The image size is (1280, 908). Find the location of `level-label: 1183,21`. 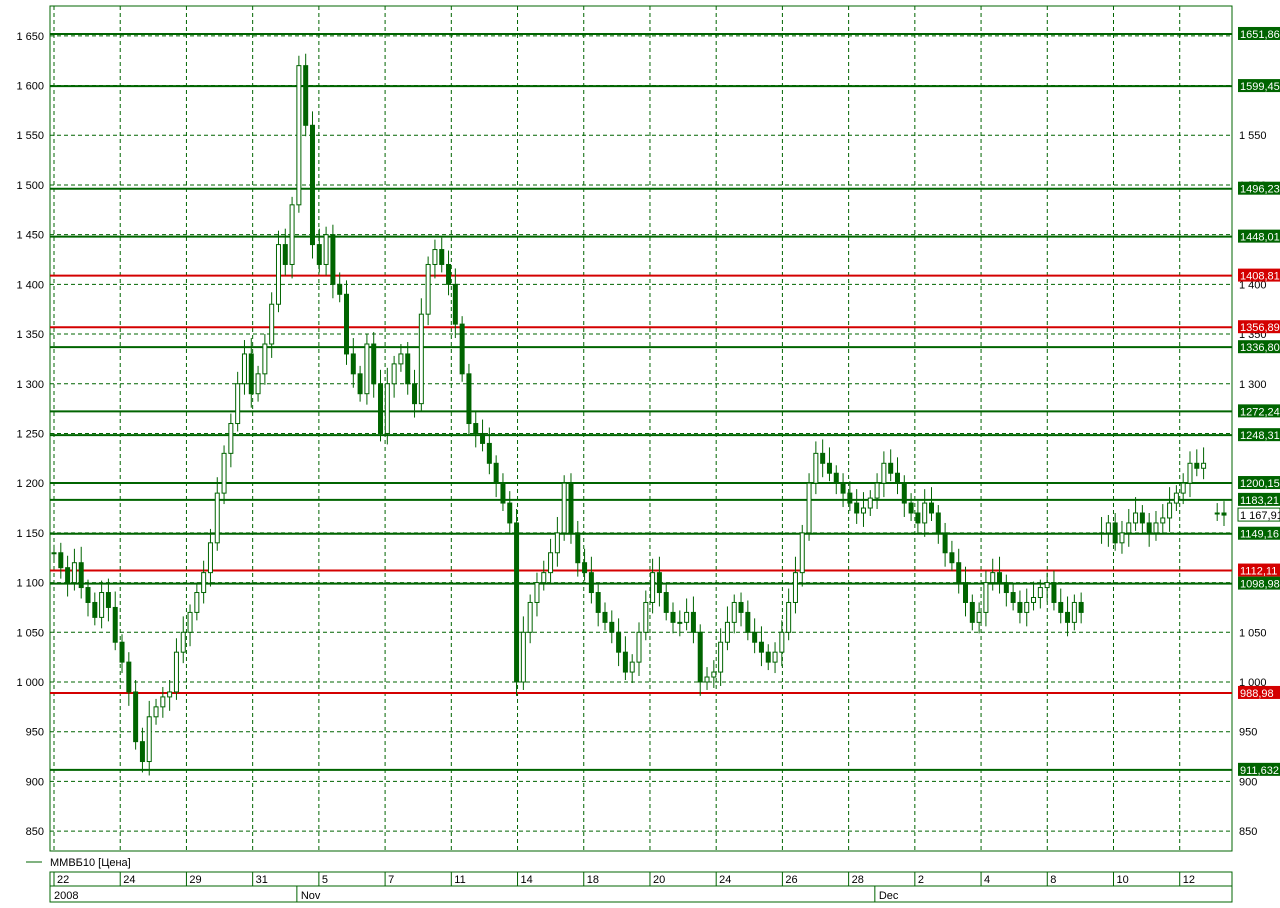

level-label: 1183,21 is located at coordinates (1259, 501).